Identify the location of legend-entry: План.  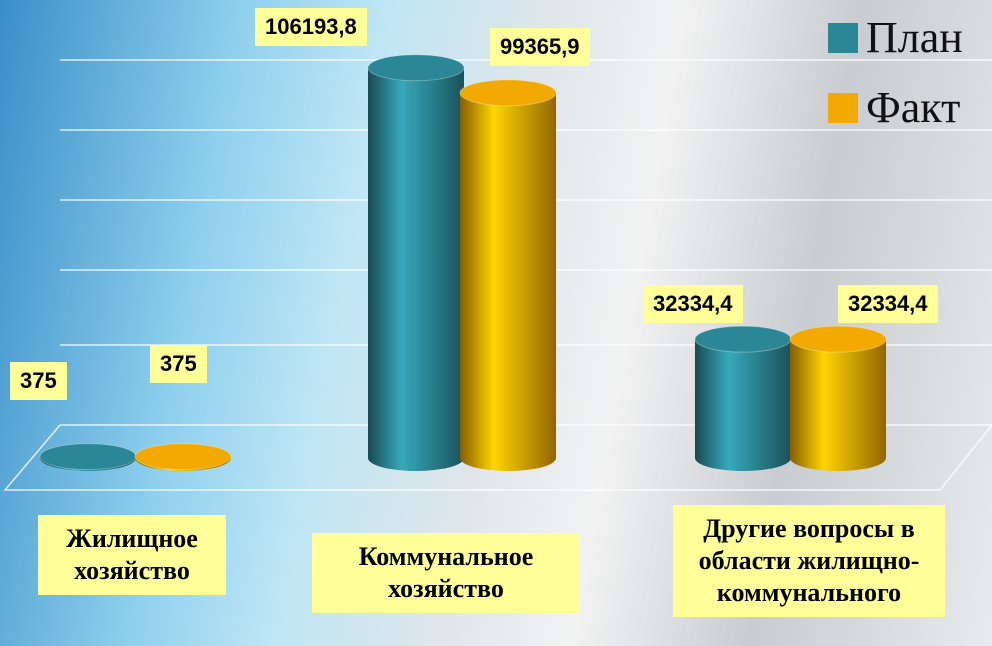
(895, 37).